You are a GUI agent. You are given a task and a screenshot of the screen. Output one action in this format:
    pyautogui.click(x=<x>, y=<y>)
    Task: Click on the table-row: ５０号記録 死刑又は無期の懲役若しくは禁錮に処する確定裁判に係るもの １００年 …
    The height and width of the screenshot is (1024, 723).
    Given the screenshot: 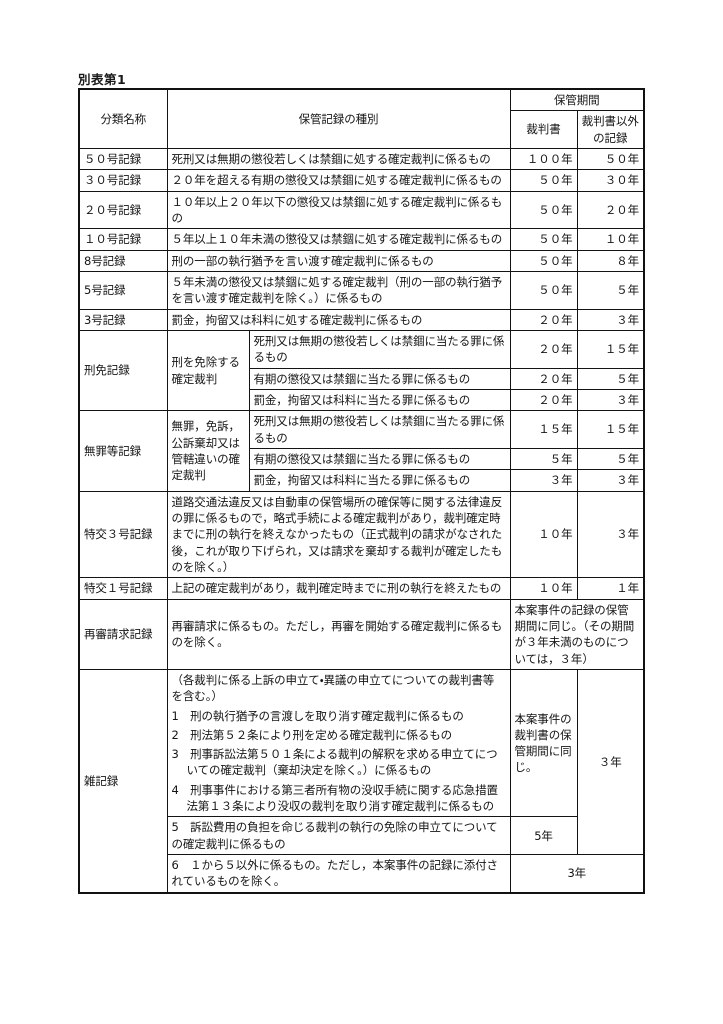 What is the action you would take?
    pyautogui.click(x=361, y=159)
    